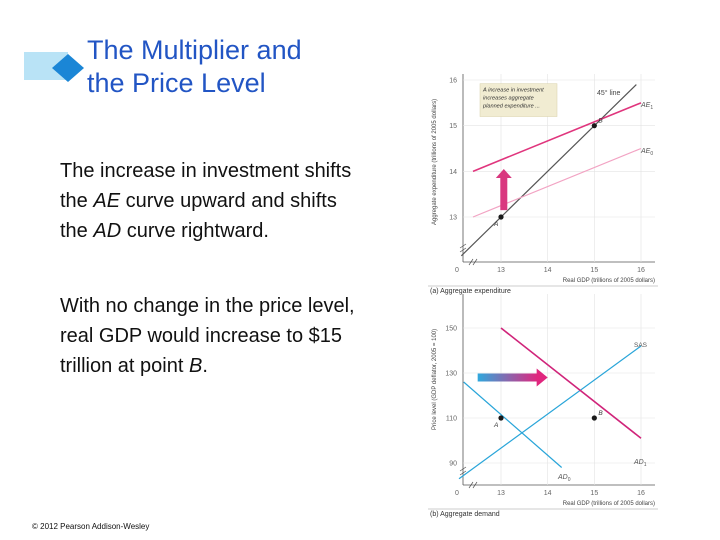 Image resolution: width=720 pixels, height=540 pixels. I want to click on series-label-ad0-subscript: 0, so click(569, 480).